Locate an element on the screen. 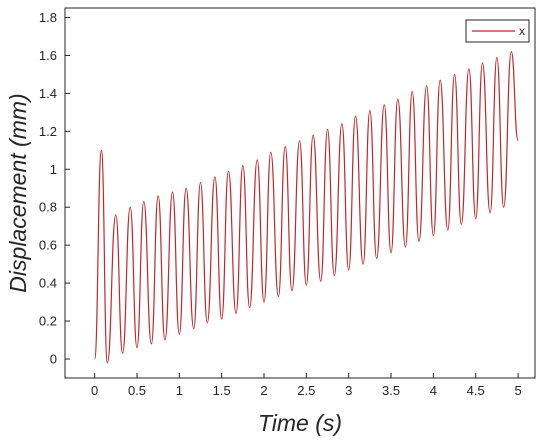 The height and width of the screenshot is (440, 550). x-tick-label: 1.5 is located at coordinates (222, 390).